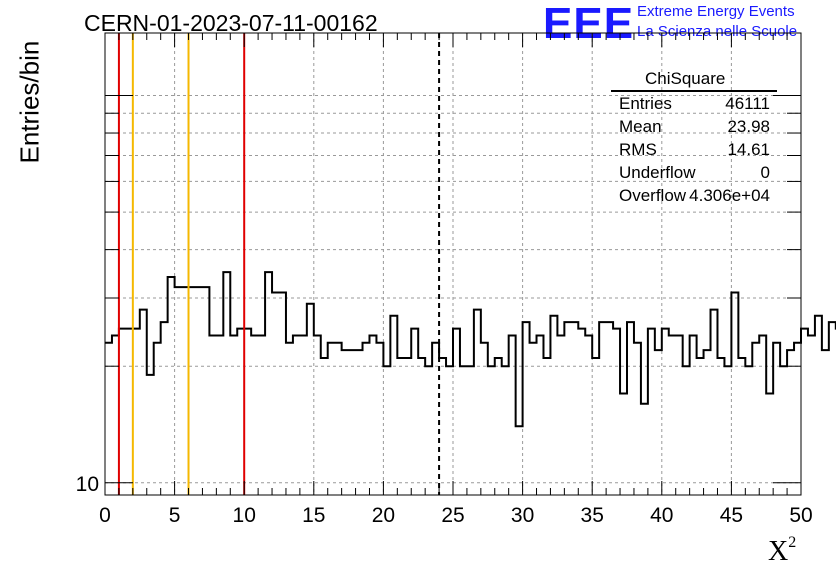  I want to click on eee-logo: EEE, so click(589, 24).